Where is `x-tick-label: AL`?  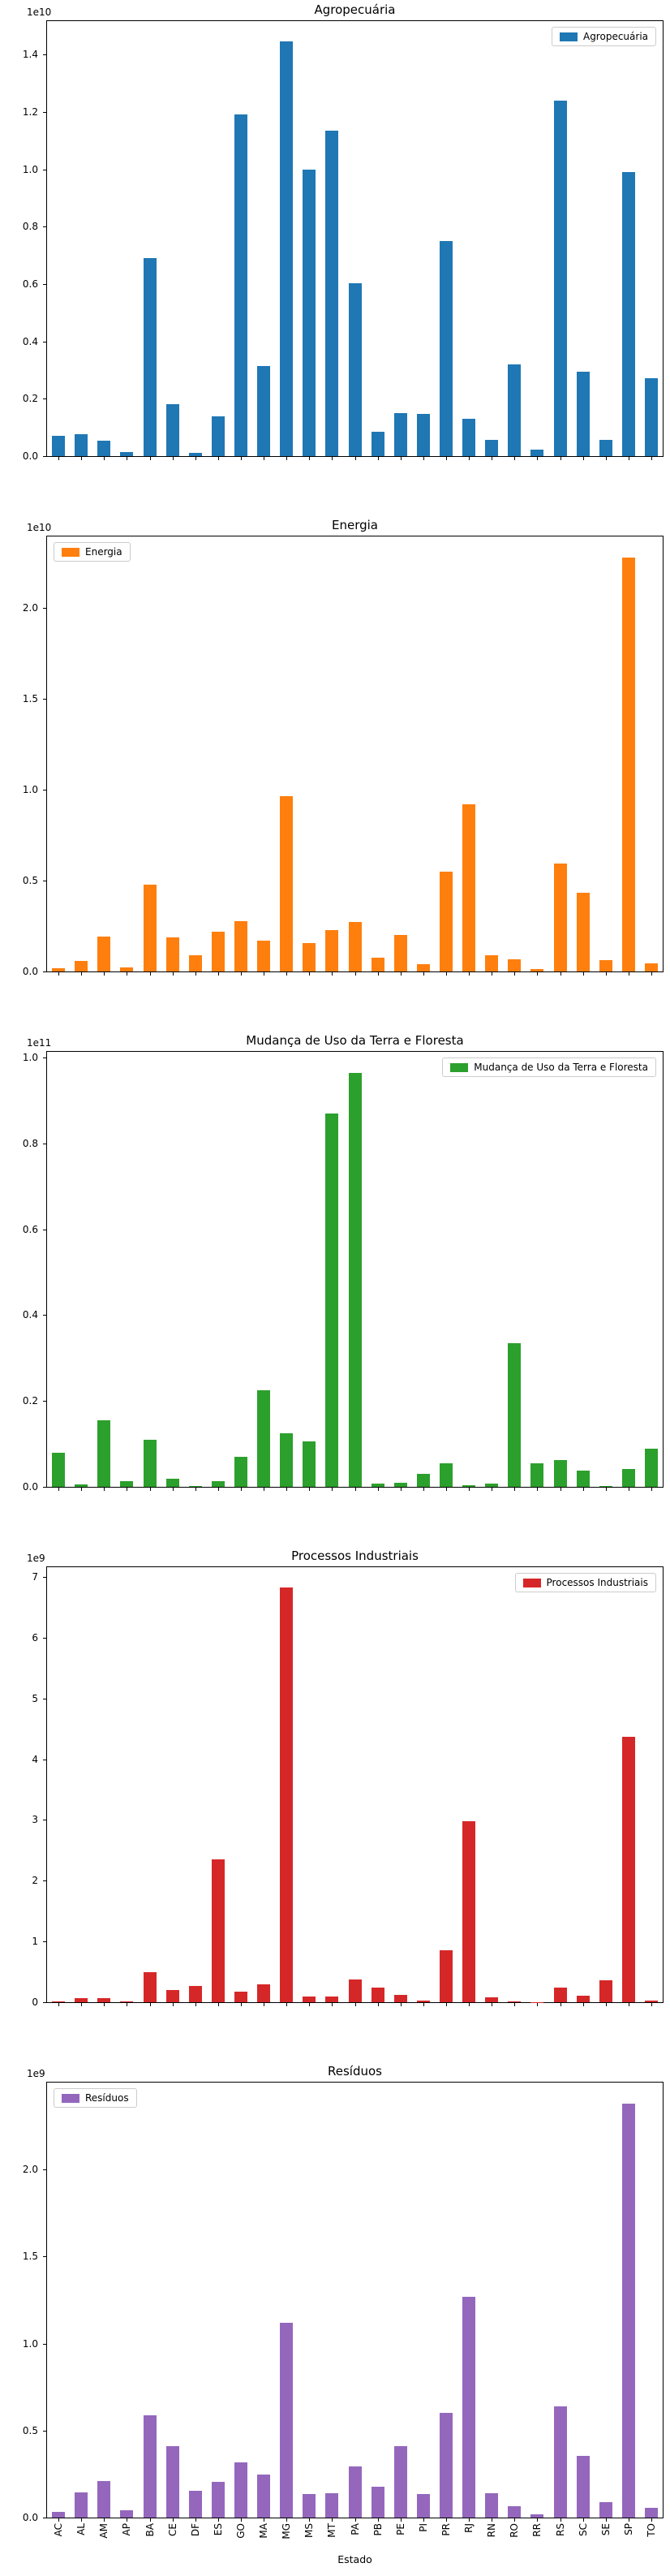 x-tick-label: AL is located at coordinates (81, 2529).